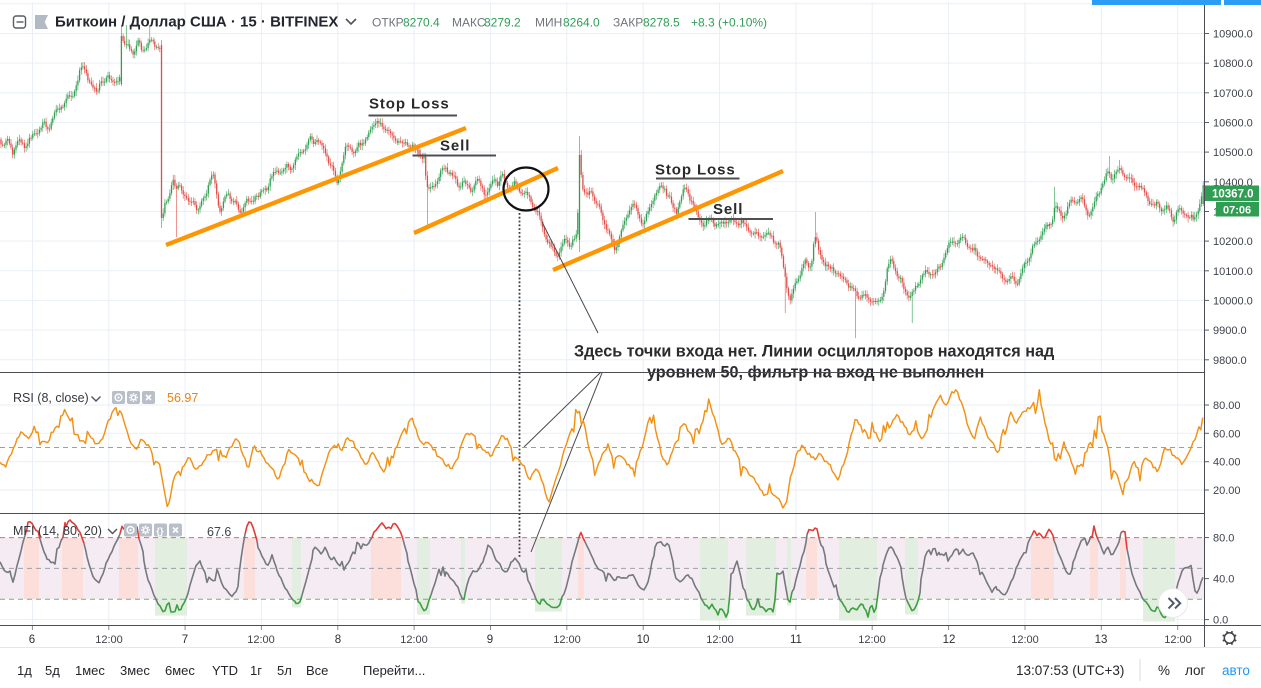 This screenshot has height=688, width=1261. Describe the element at coordinates (185, 640) in the screenshot. I see `svg-text: 7` at that location.